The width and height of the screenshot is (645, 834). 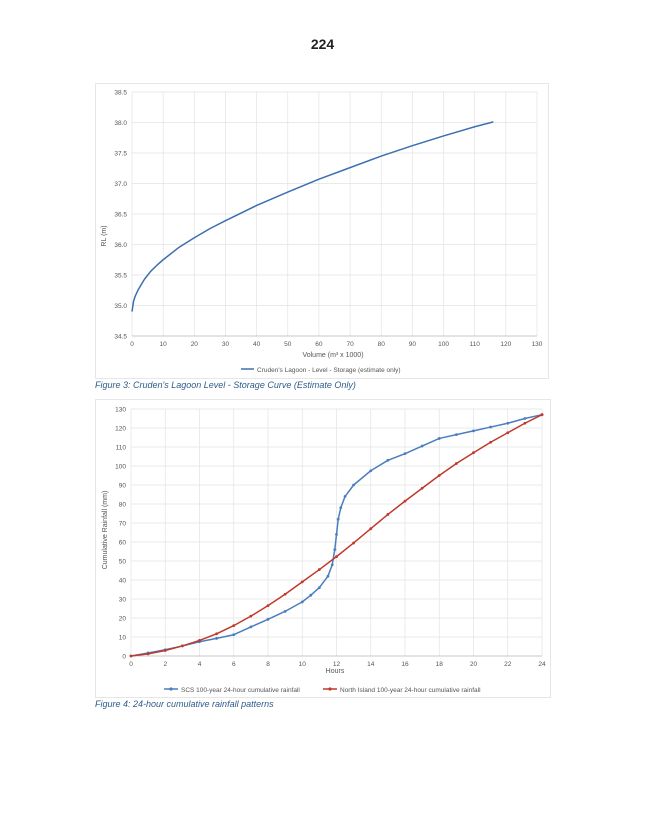 What do you see at coordinates (268, 664) in the screenshot?
I see `x-tick-label-4: 8` at bounding box center [268, 664].